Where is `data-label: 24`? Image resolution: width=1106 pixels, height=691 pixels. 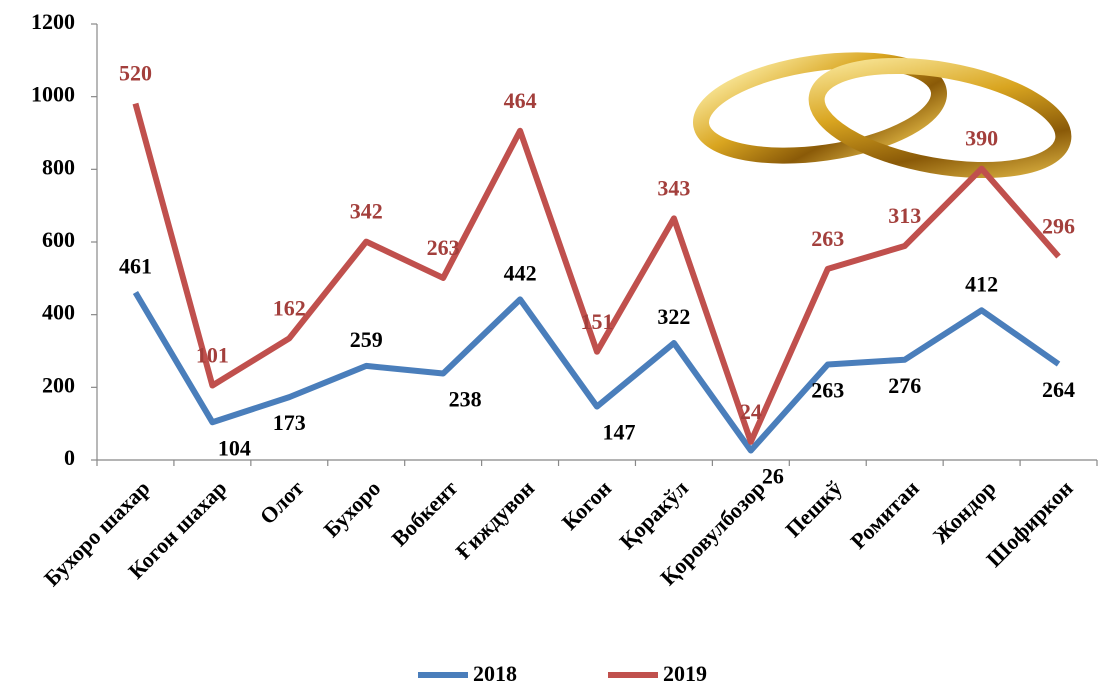 data-label: 24 is located at coordinates (751, 411).